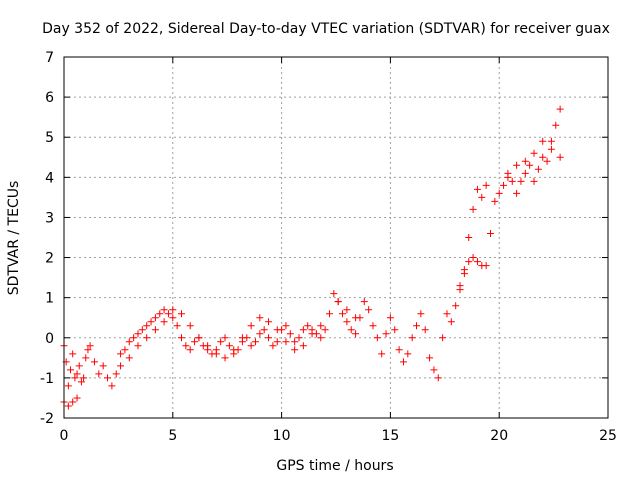  What do you see at coordinates (49, 138) in the screenshot?
I see `y-tick-label: 5` at bounding box center [49, 138].